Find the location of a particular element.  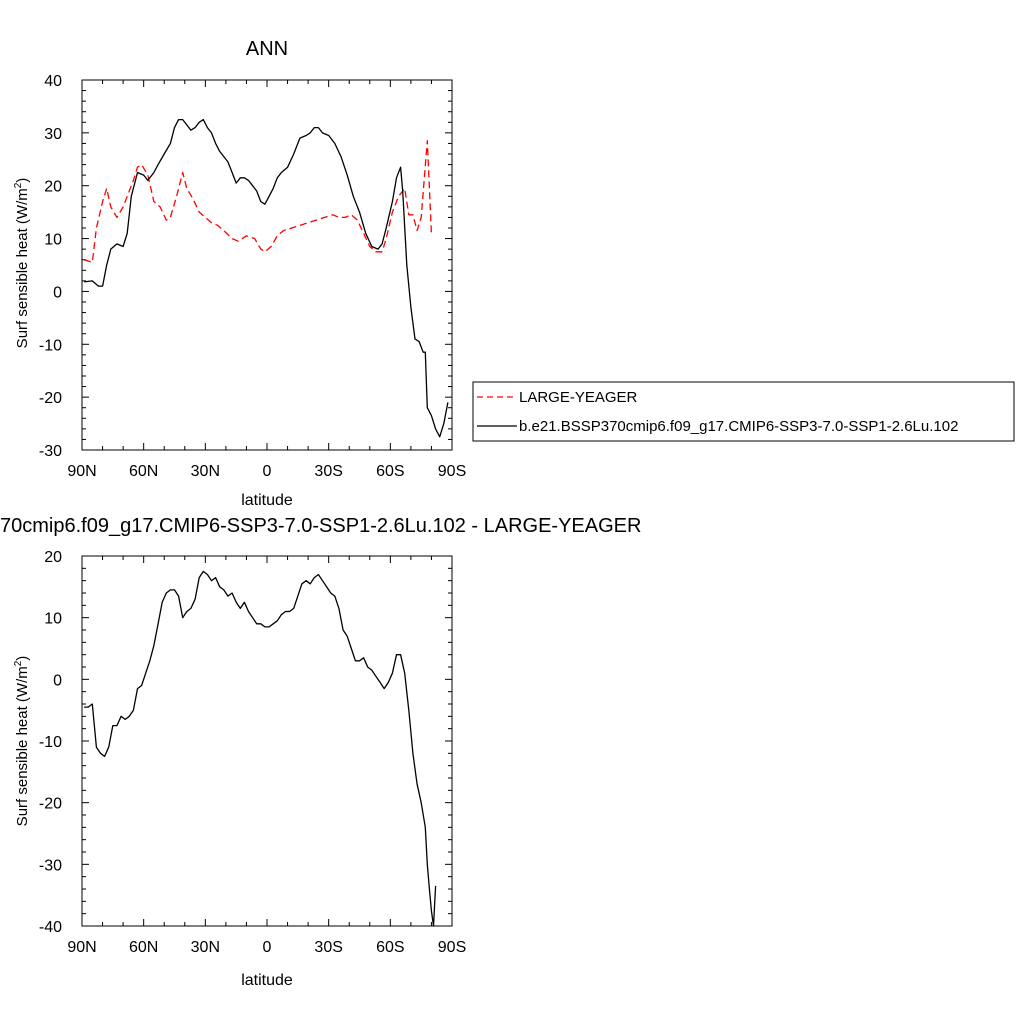

bottom-y-axis-label-main: Surf sensible heat (W/m is located at coordinates (22, 746).